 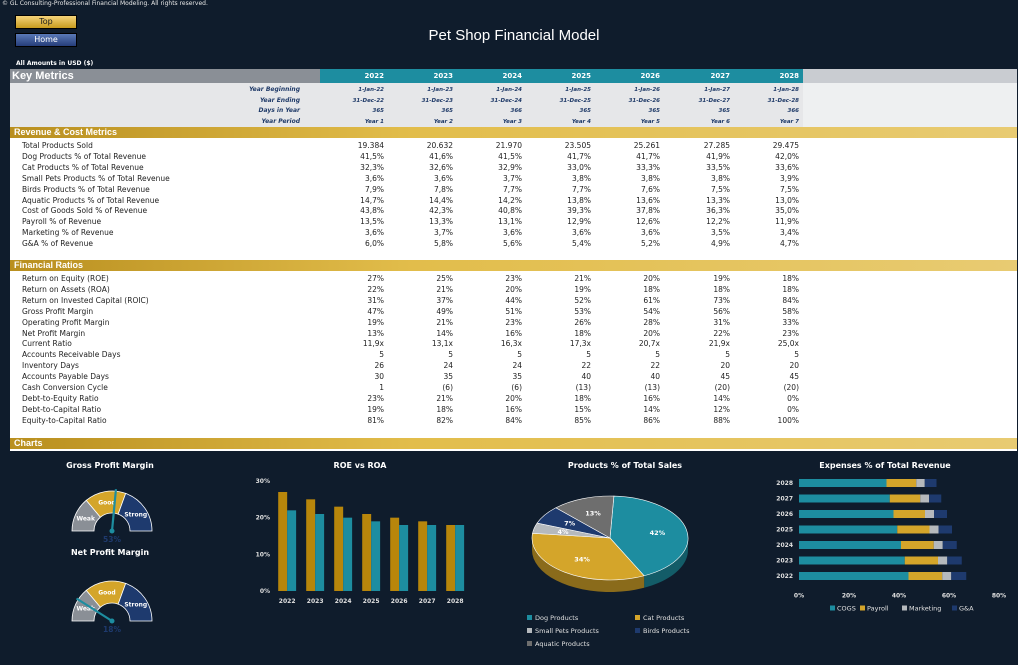 What do you see at coordinates (46, 22) in the screenshot?
I see `top-button: Top` at bounding box center [46, 22].